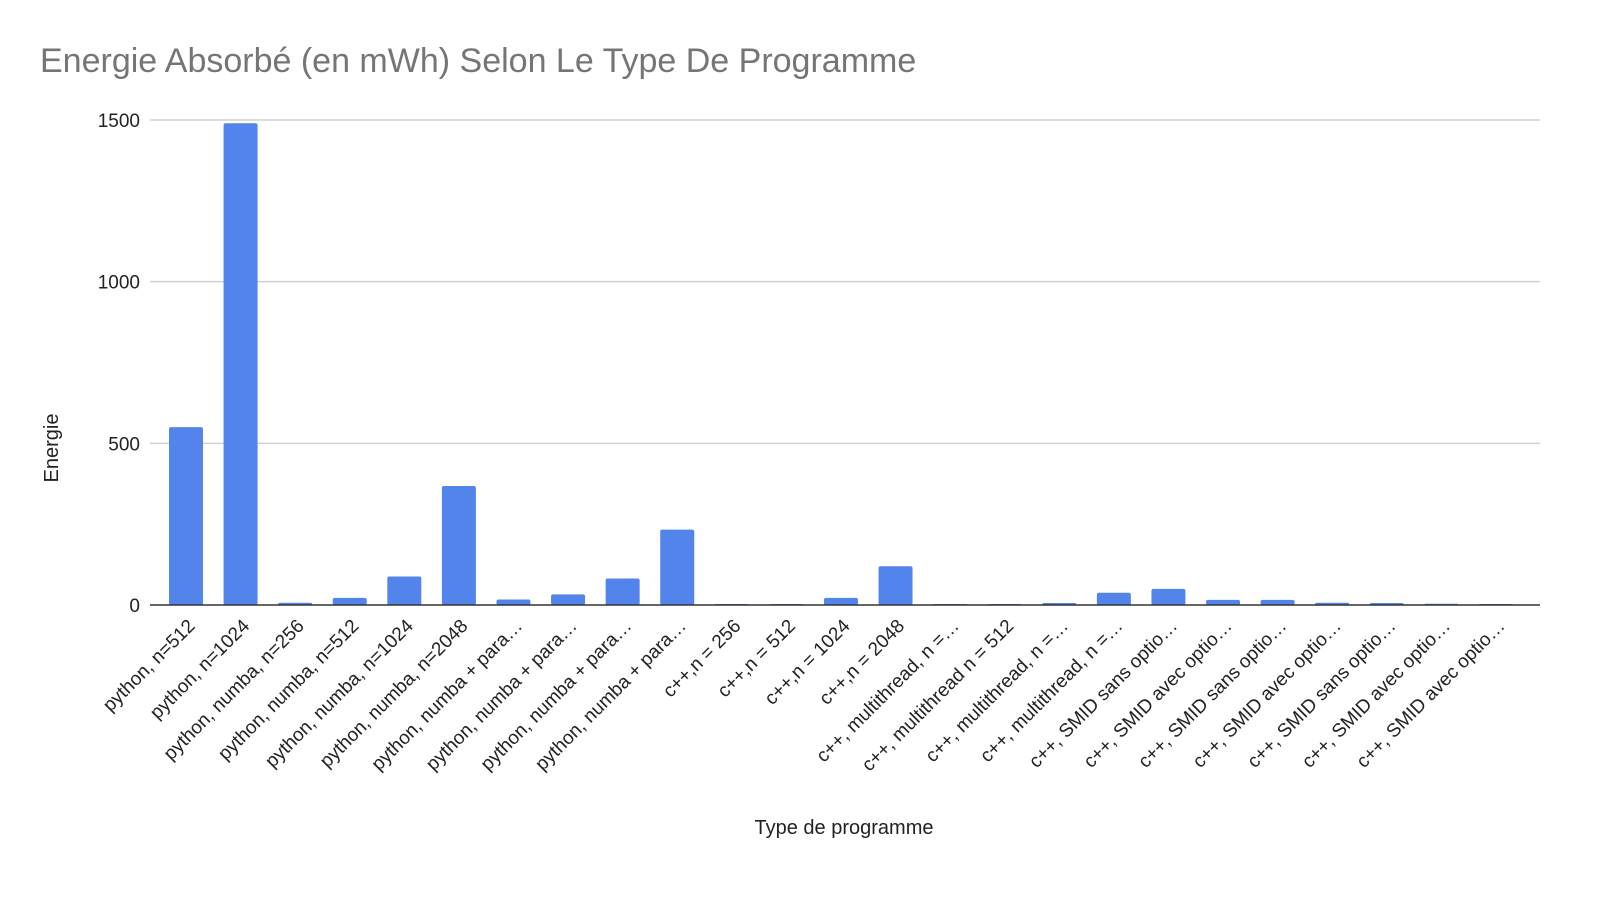  Describe the element at coordinates (844, 828) in the screenshot. I see `x-axis-title: Type de programme` at that location.